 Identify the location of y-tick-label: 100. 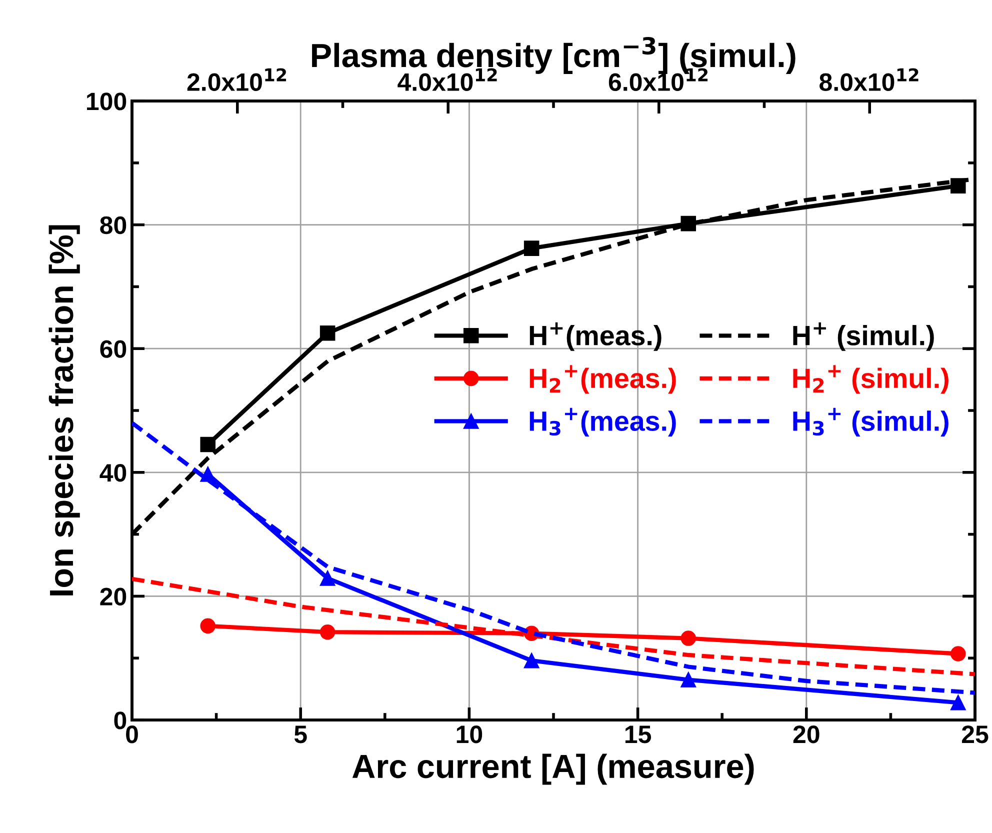
(106, 101).